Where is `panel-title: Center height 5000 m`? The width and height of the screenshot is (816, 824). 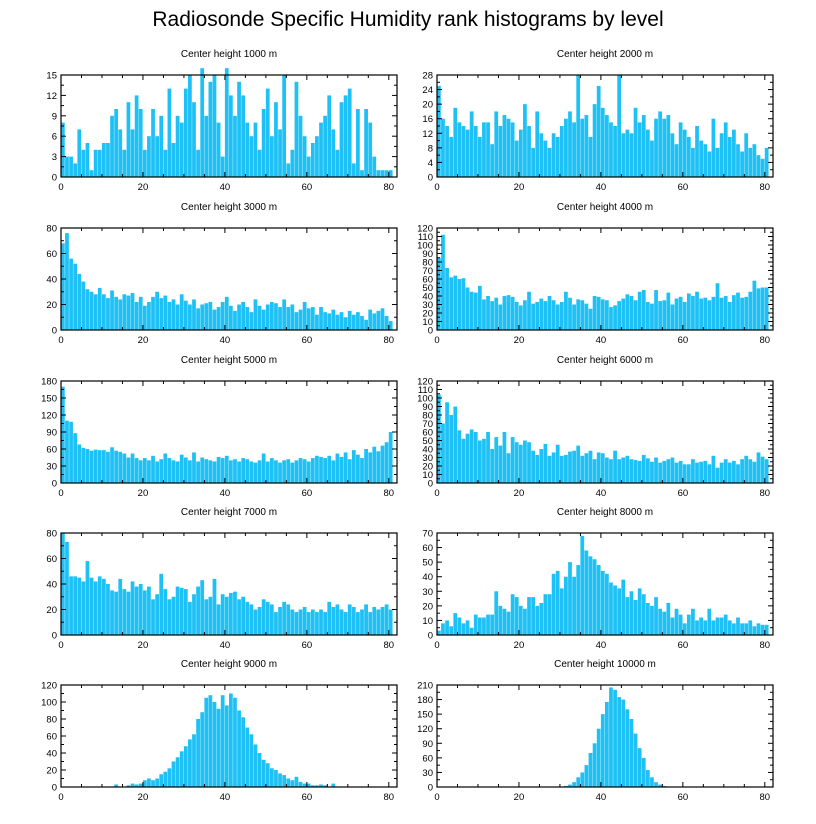 panel-title: Center height 5000 m is located at coordinates (229, 360).